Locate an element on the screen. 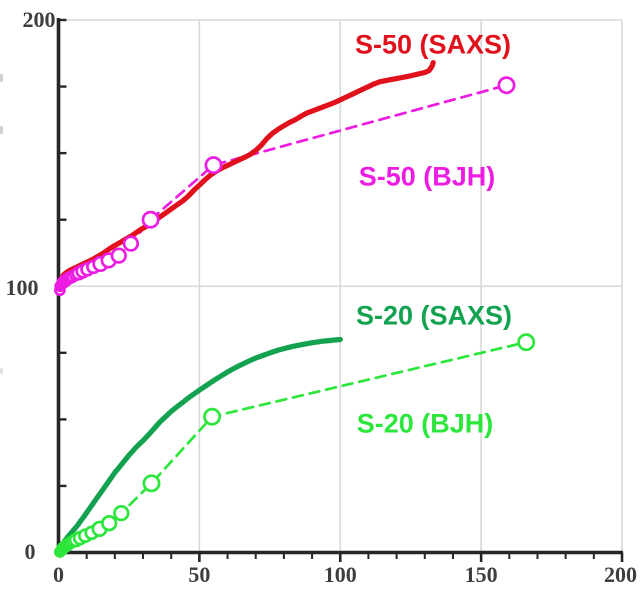 The width and height of the screenshot is (643, 595). x-tick-label: 200 is located at coordinates (620, 574).